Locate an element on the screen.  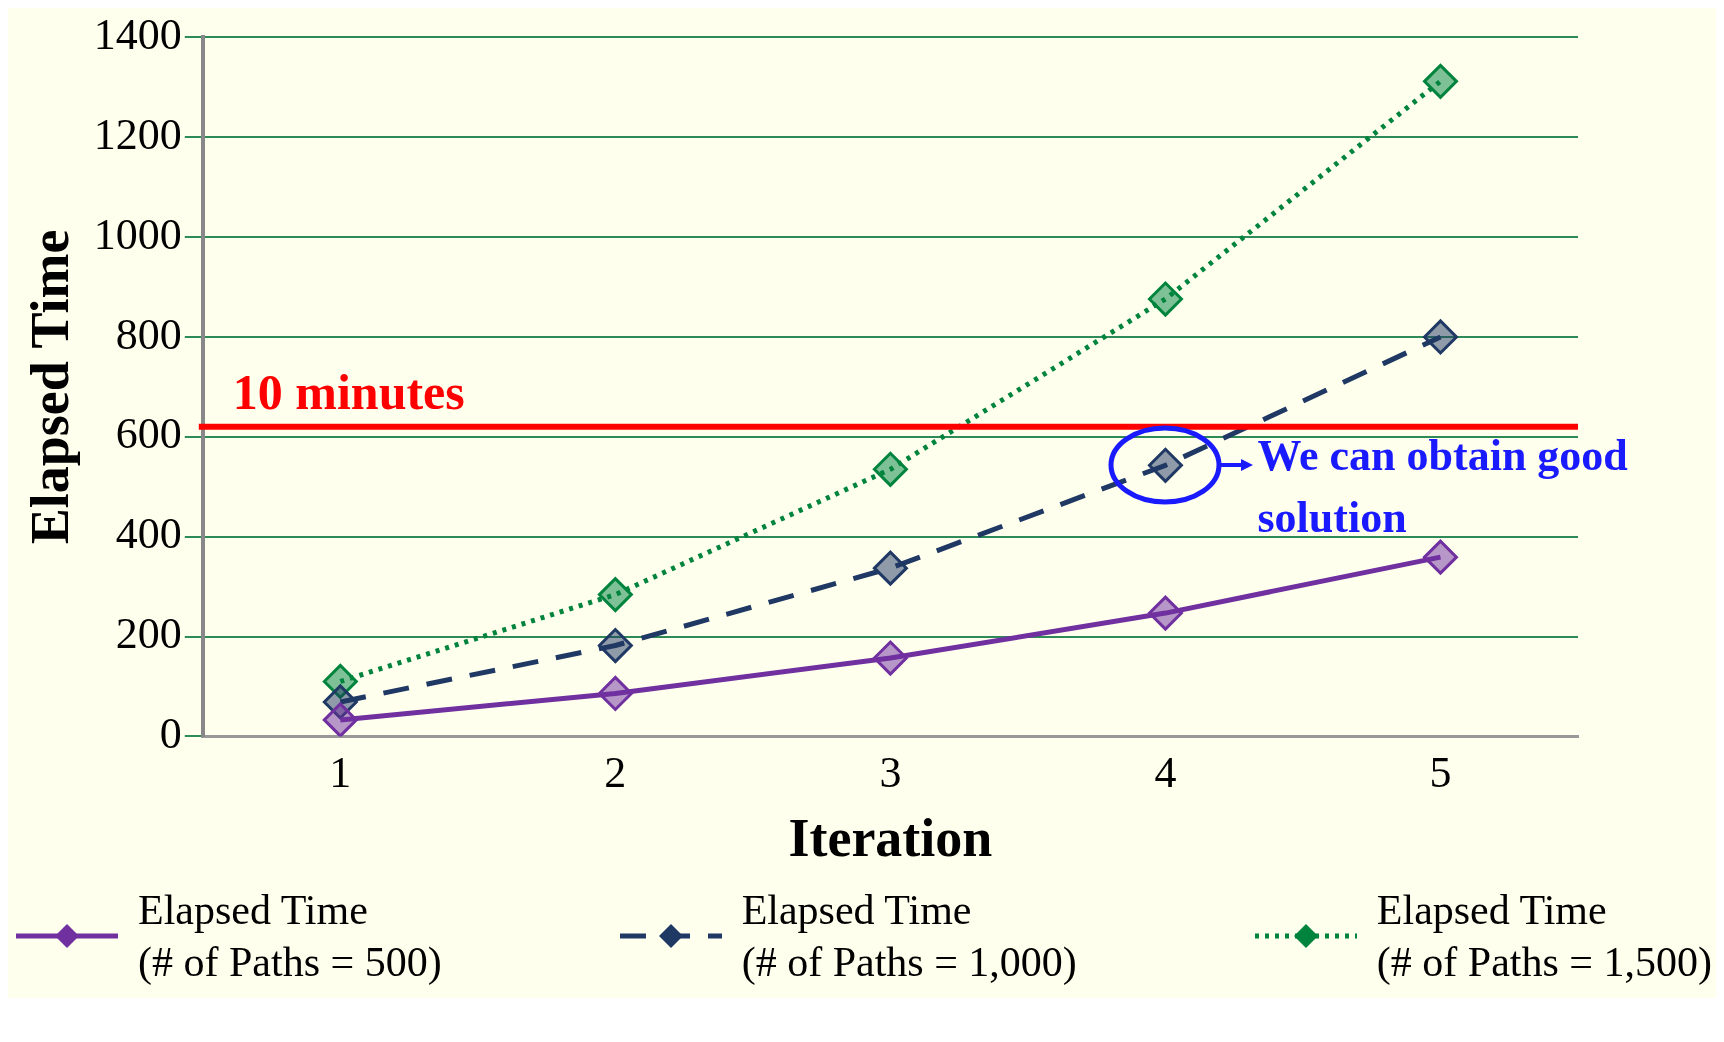
y-tick-label: 800 is located at coordinates (148, 334).